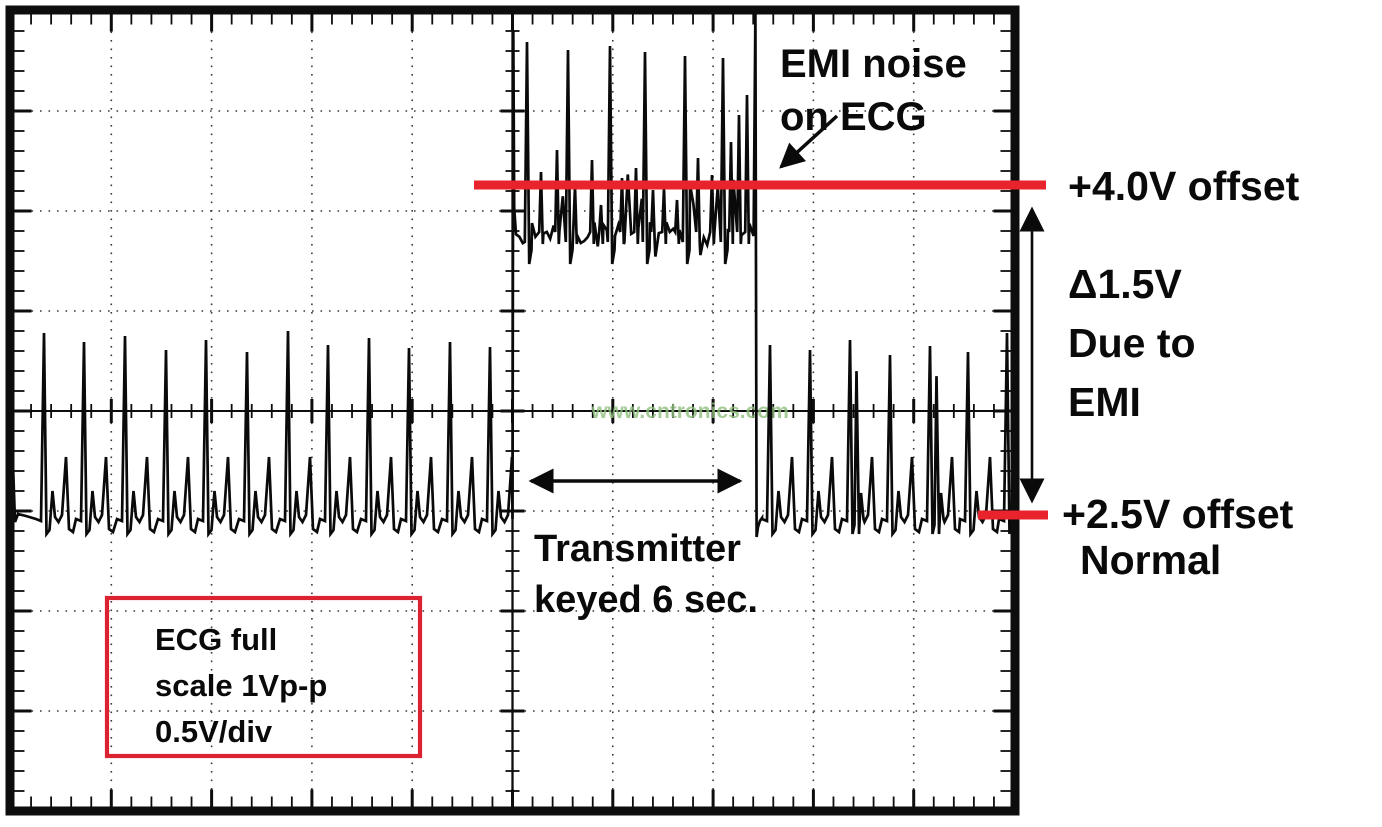 The image size is (1382, 827). I want to click on offset-2-5v-label: +2.5V offset, so click(1178, 514).